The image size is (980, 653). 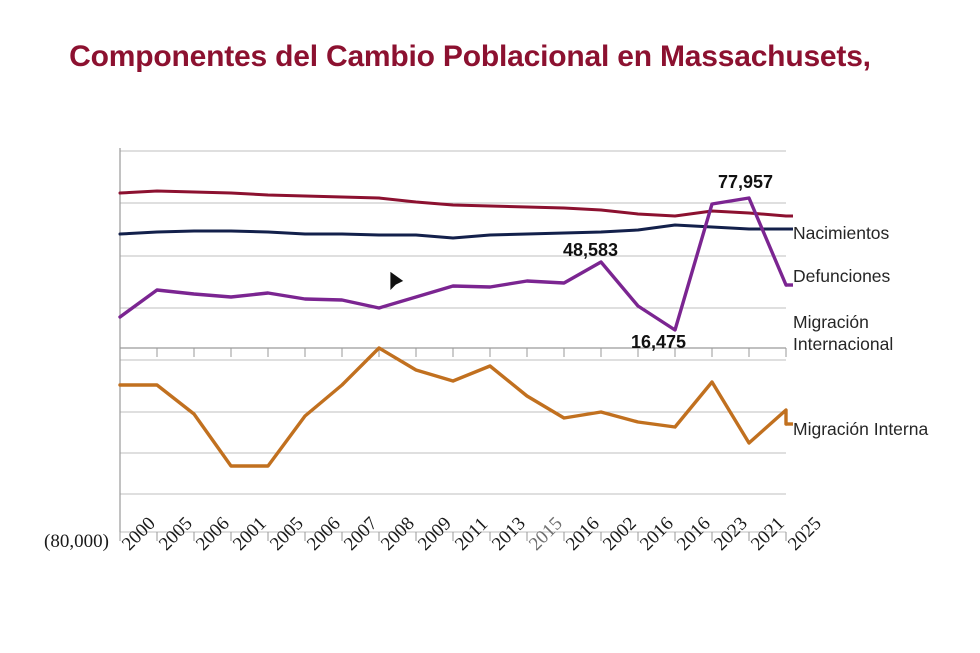 What do you see at coordinates (435, 534) in the screenshot?
I see `x-tick-8: 2009` at bounding box center [435, 534].